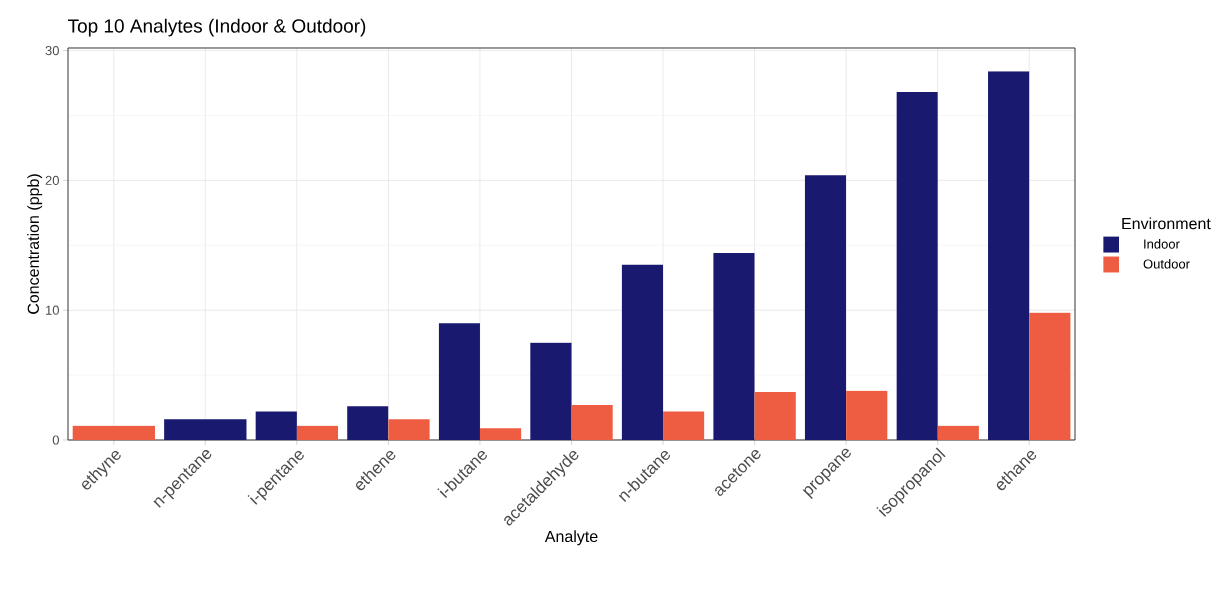 The image size is (1228, 607). I want to click on chart-title: Top 10 Analytes (Indoor & Outdoor), so click(216, 27).